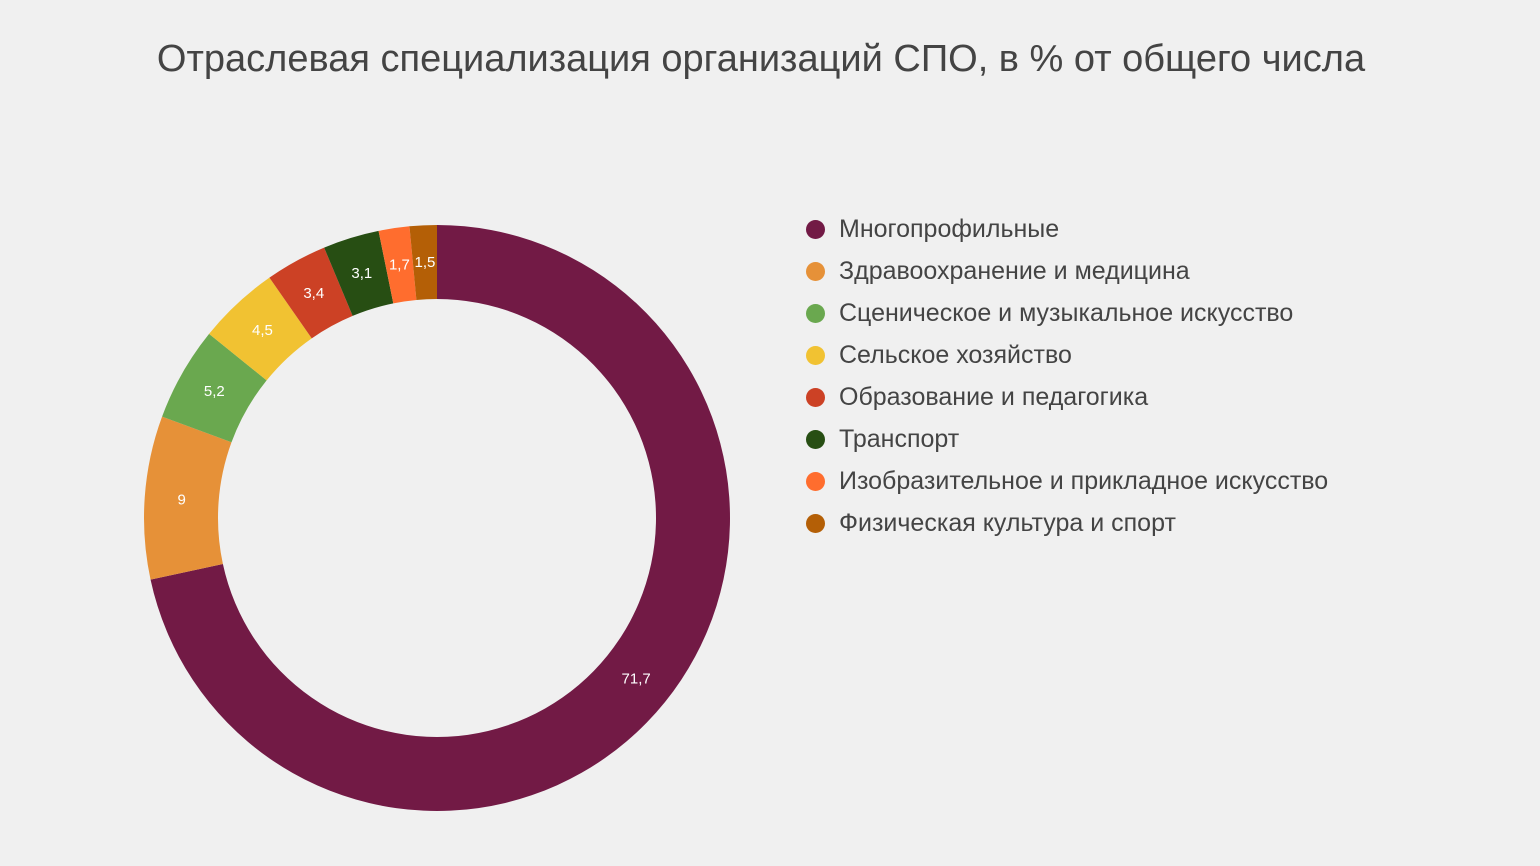 This screenshot has width=1540, height=866. I want to click on slice-data-label: 5,2, so click(214, 391).